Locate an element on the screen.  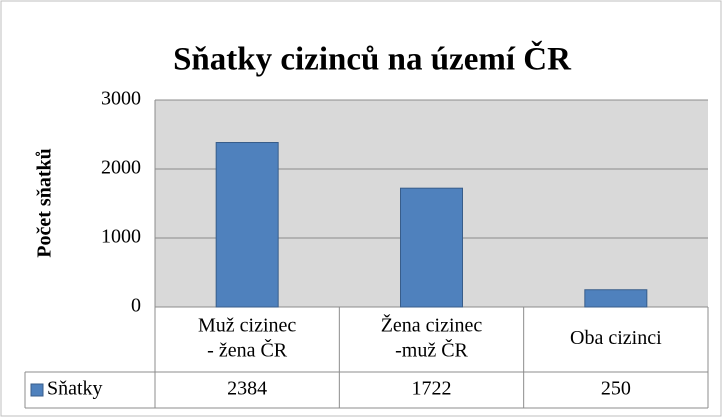
legend-swatch is located at coordinates (37, 390).